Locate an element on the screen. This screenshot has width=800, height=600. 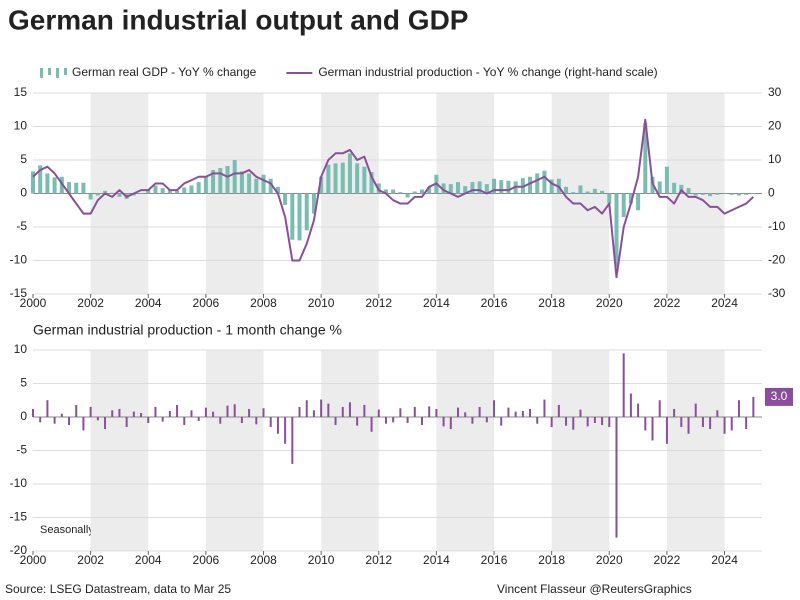
y2-tick-label: 30 is located at coordinates (775, 92).